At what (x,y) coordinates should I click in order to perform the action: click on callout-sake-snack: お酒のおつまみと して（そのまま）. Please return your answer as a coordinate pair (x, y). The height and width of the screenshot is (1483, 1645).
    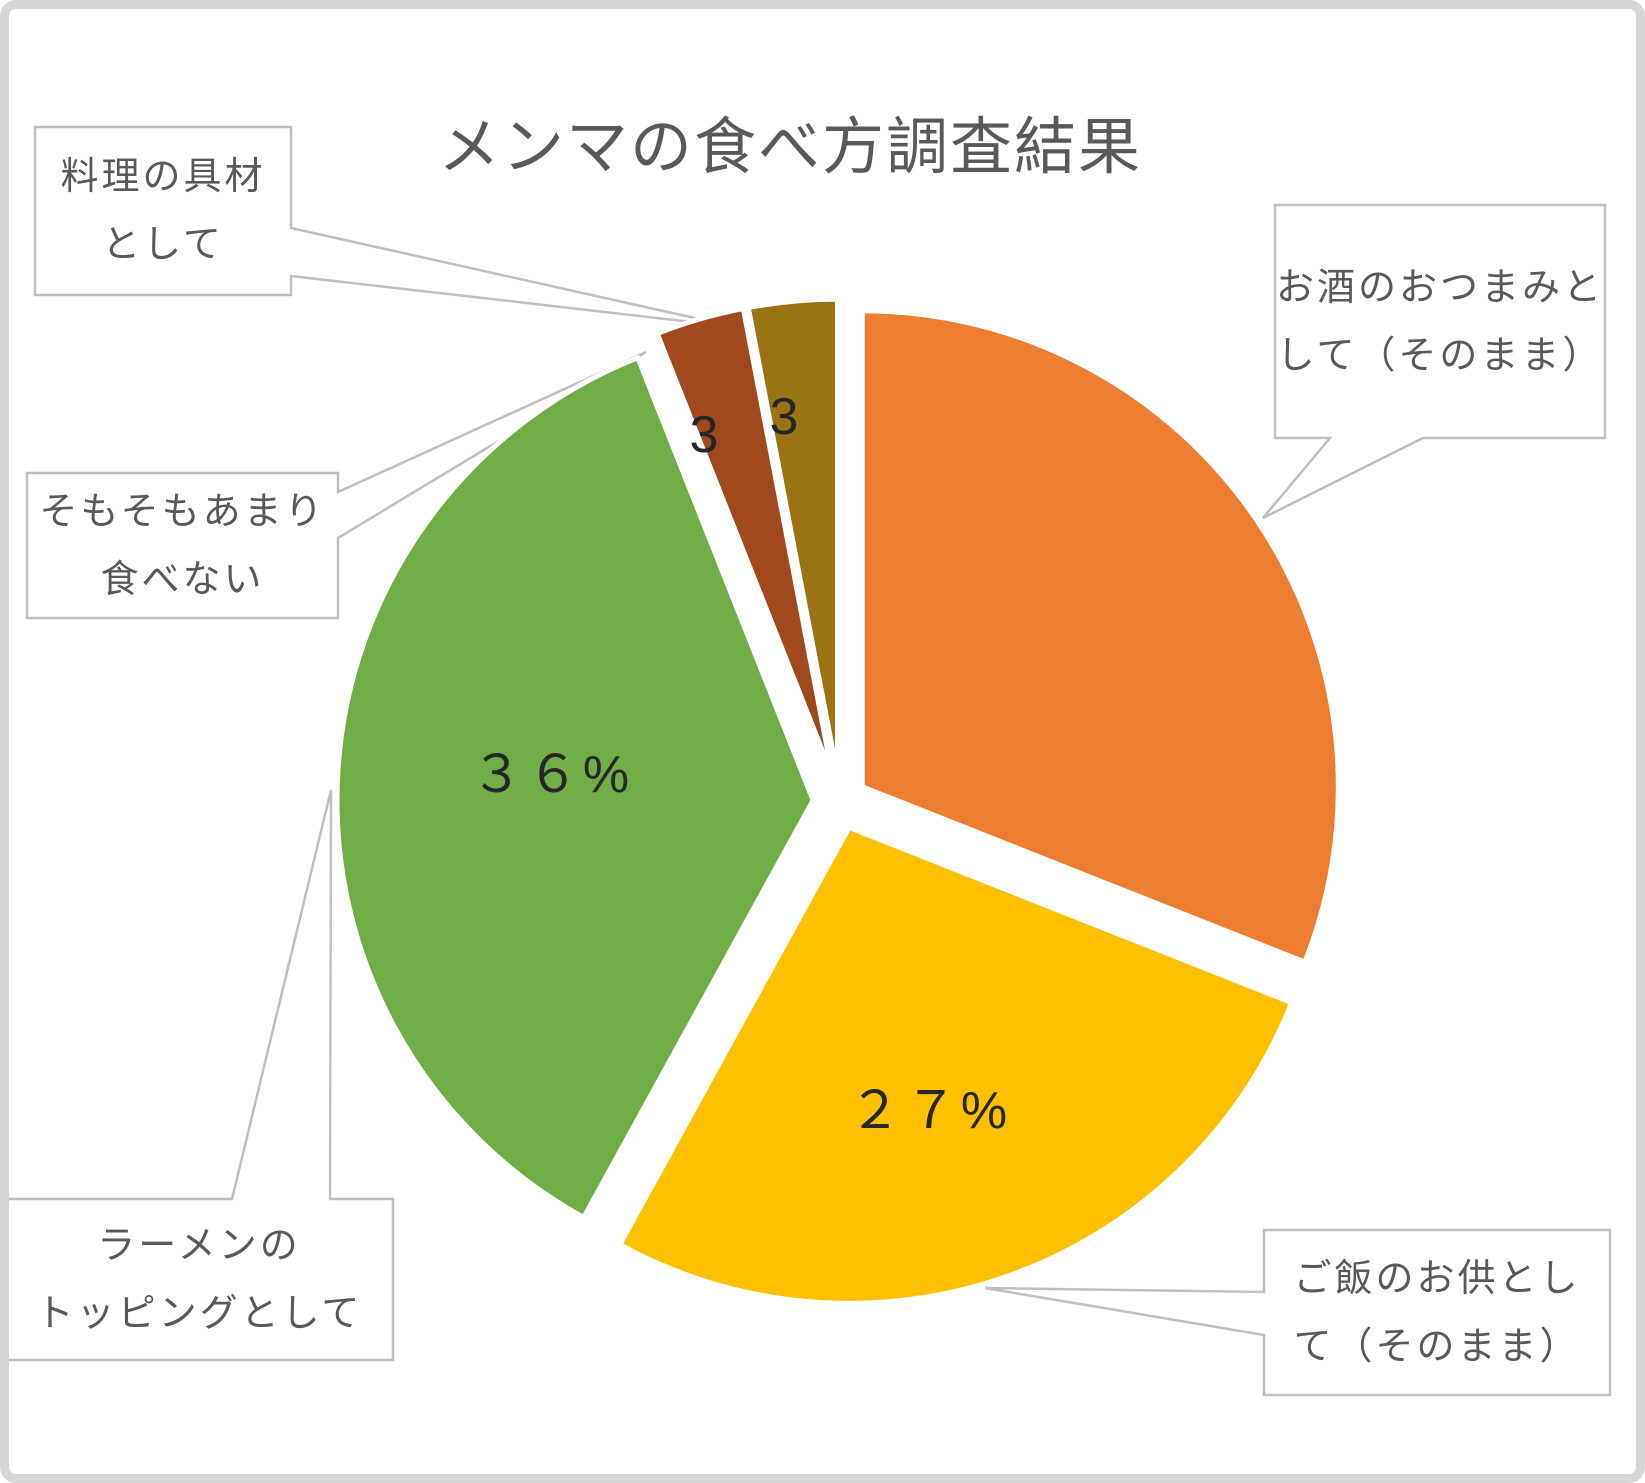
    Looking at the image, I should click on (1440, 321).